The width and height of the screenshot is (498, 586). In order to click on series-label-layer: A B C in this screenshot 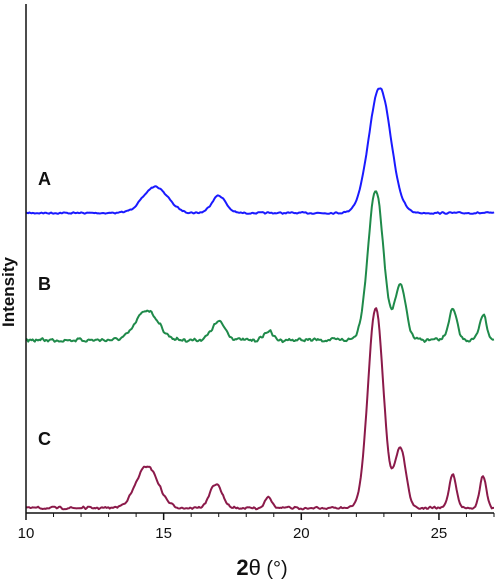, I will do `click(44, 309)`.